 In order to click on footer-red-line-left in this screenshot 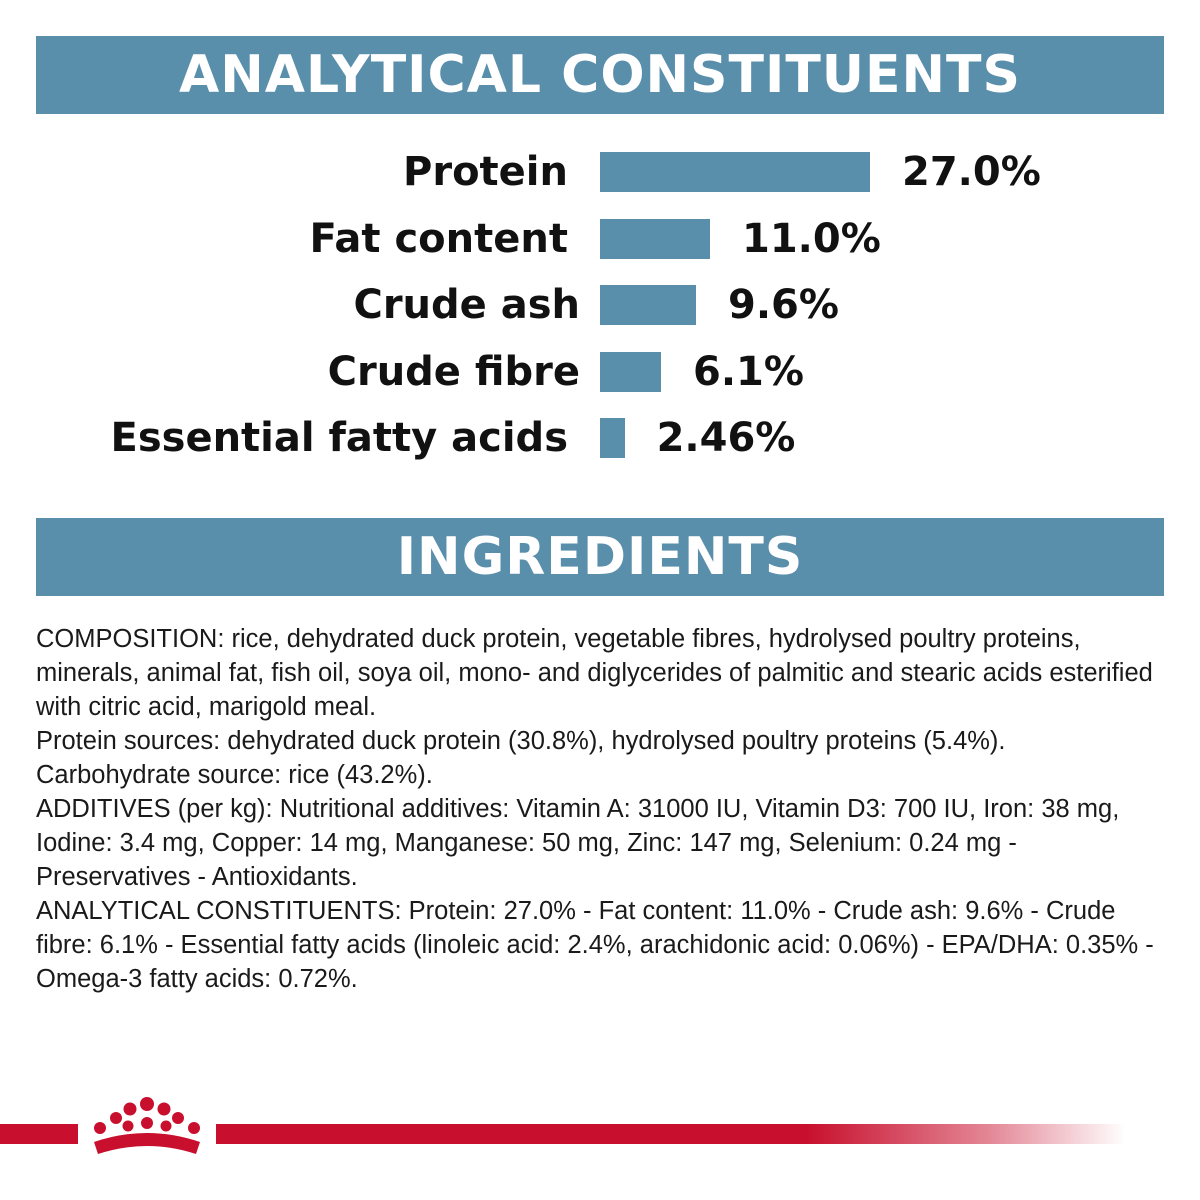, I will do `click(39, 1134)`.